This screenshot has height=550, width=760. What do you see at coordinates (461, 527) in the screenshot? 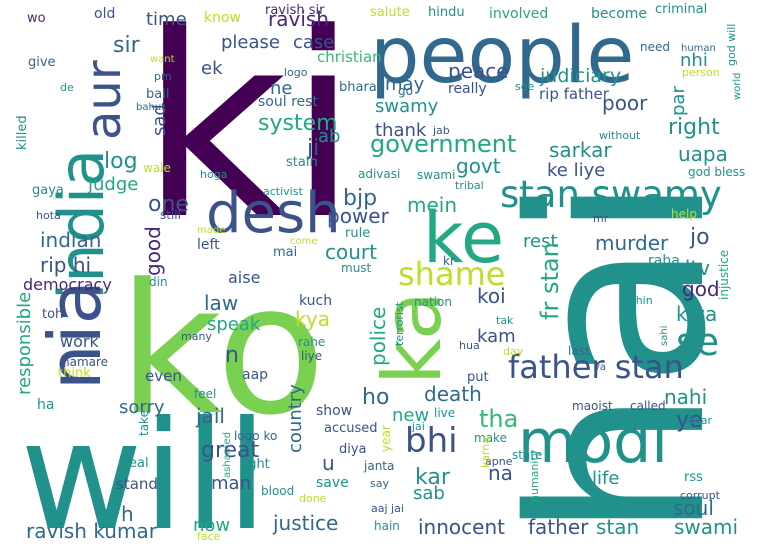
I see `cloud-word: innocent` at bounding box center [461, 527].